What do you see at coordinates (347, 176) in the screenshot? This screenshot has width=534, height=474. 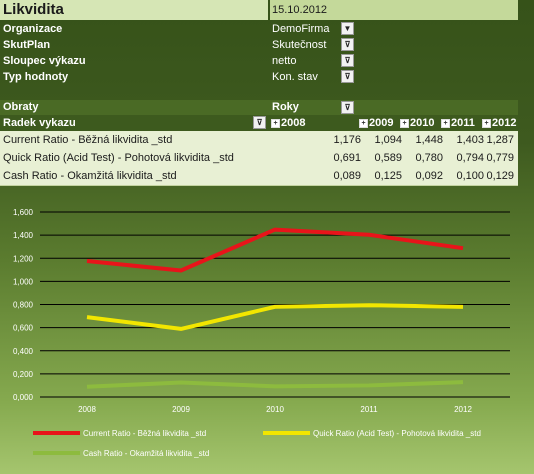 I see `cell-value: 0,089` at bounding box center [347, 176].